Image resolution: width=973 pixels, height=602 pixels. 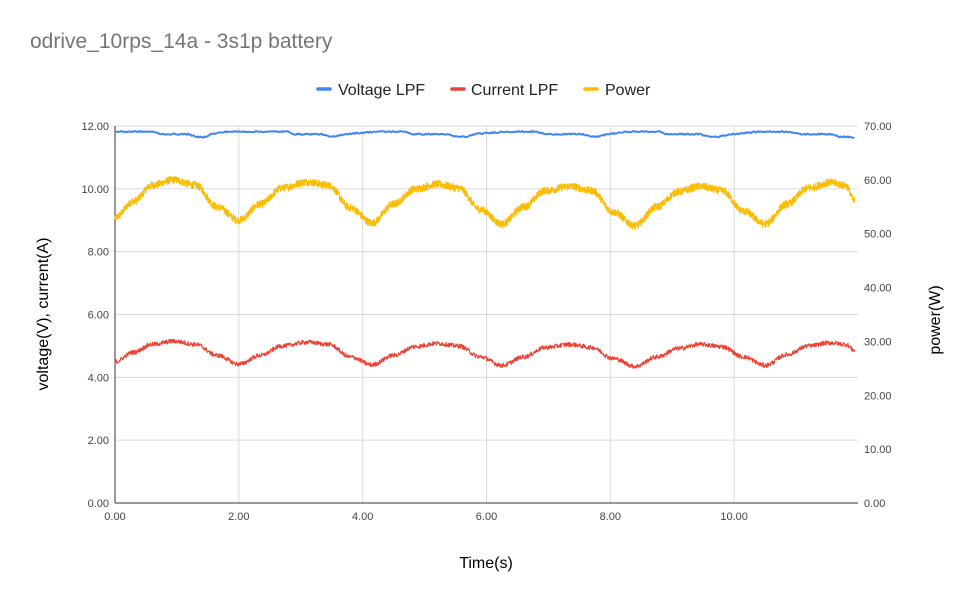 I want to click on y-right-tick-label: 60.00, so click(x=878, y=181).